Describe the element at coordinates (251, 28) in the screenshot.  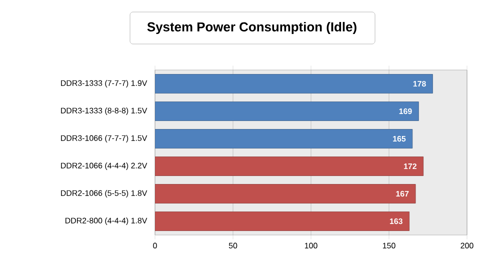
I see `chart-title: System Power Consumption (Idle)` at that location.